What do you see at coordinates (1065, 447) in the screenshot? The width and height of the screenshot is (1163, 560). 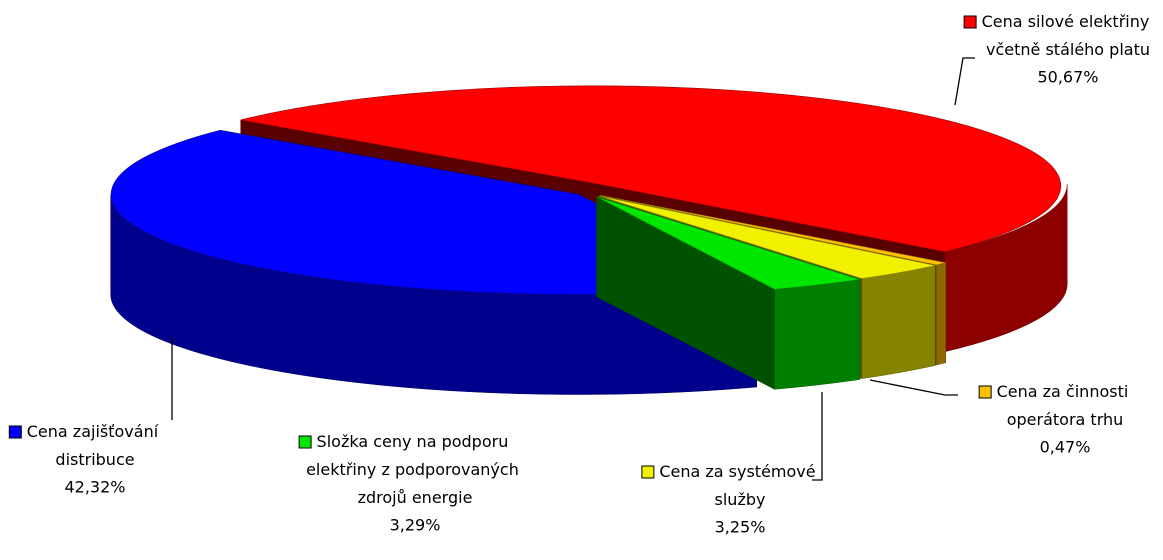 I see `value-label: 0,47%` at bounding box center [1065, 447].